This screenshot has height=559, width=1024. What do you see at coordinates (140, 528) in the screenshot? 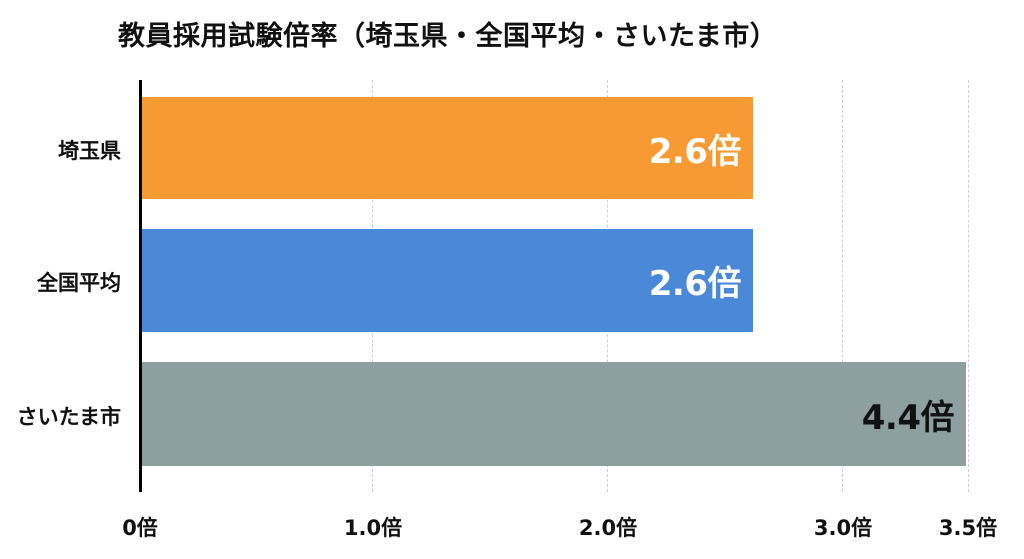
I see `x-tick-label: 0倍` at bounding box center [140, 528].